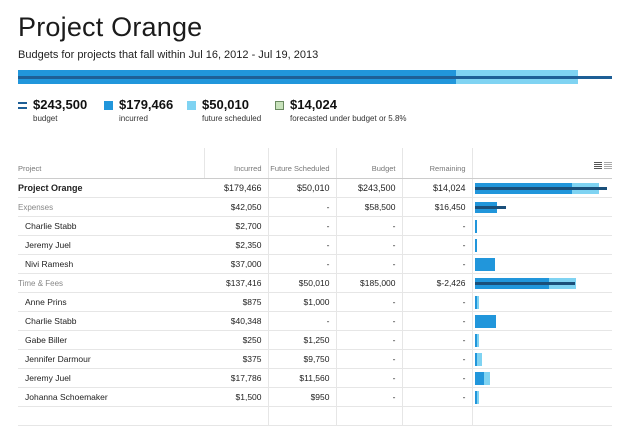 This screenshot has height=426, width=630. Describe the element at coordinates (232, 118) in the screenshot. I see `legend-future-label: future scheduled` at that location.